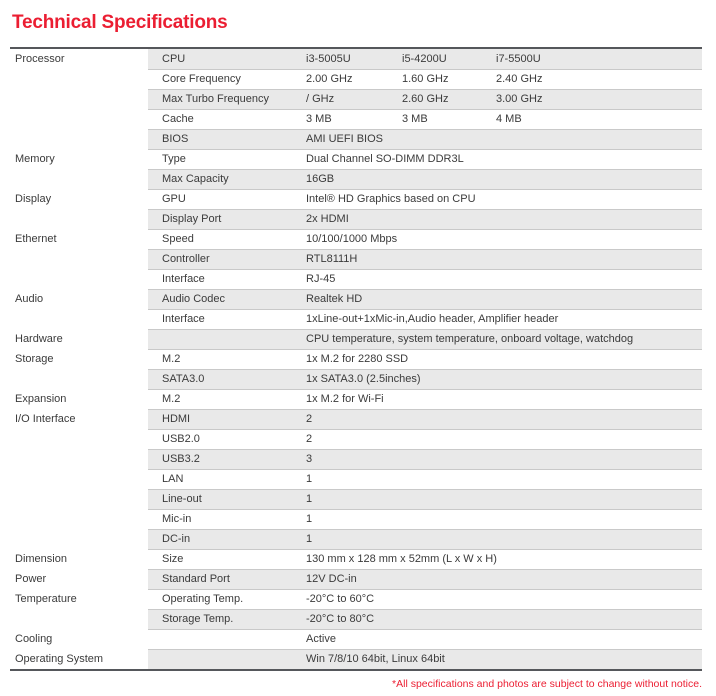 This screenshot has height=696, width=716. I want to click on spec-band: Controller RTL8111H, so click(425, 259).